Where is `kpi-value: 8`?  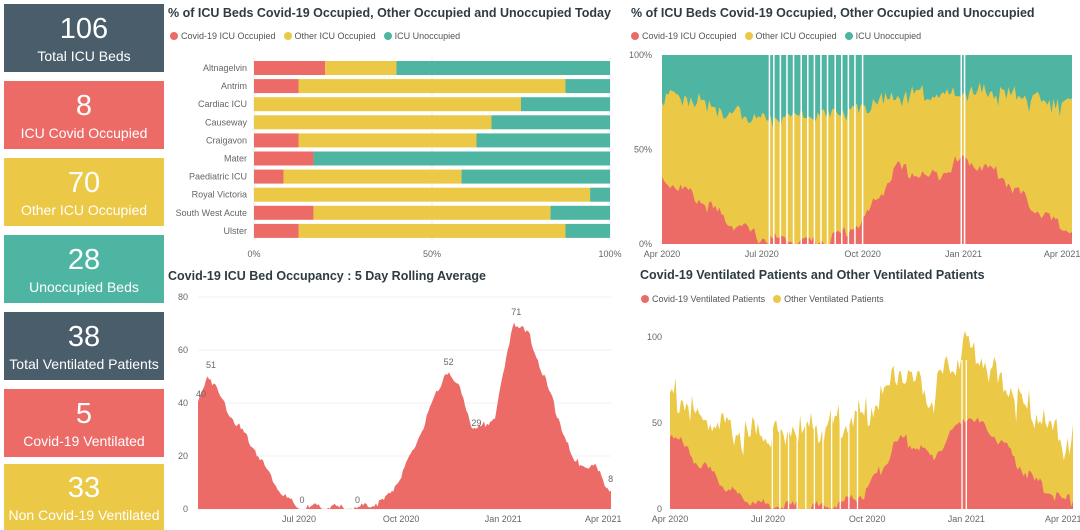
kpi-value: 8 is located at coordinates (84, 106).